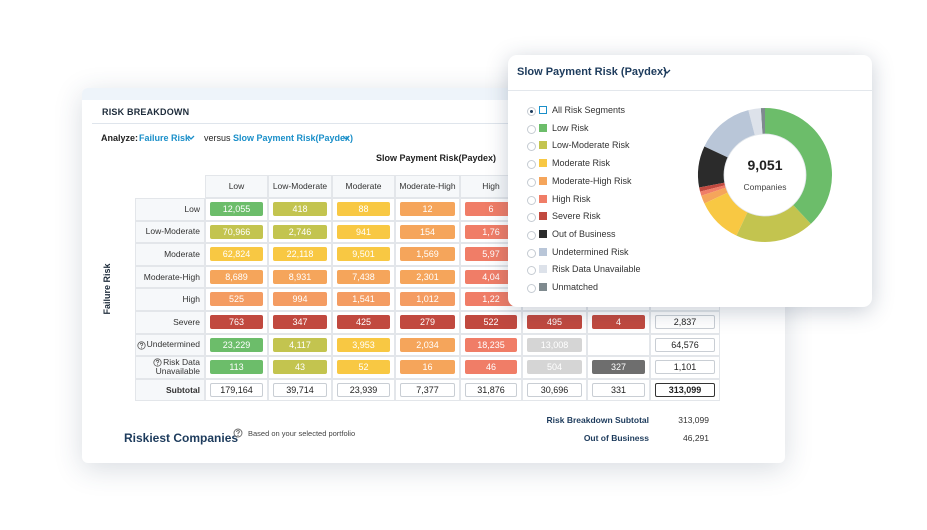 This screenshot has height=530, width=927. Describe the element at coordinates (107, 289) in the screenshot. I see `row-group-label: Failure Risk` at that location.